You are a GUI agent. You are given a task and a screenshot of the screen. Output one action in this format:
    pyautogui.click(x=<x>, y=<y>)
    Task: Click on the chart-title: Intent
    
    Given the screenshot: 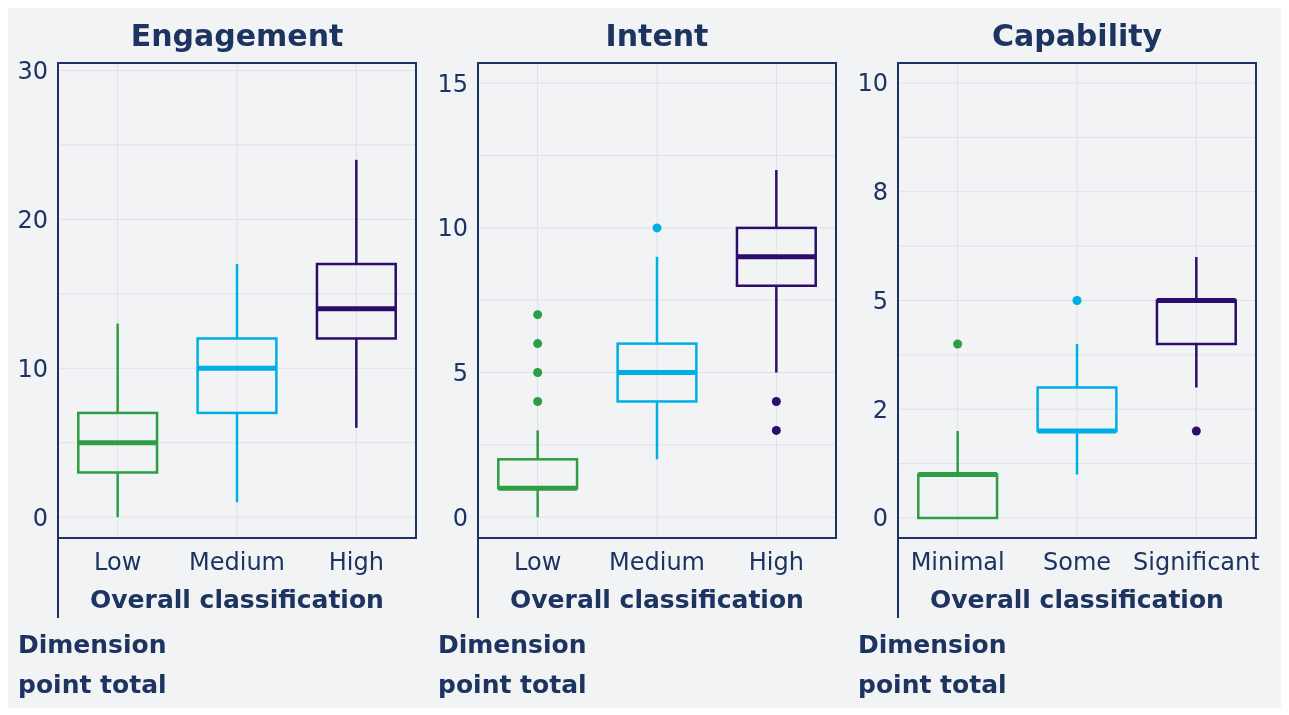 What is the action you would take?
    pyautogui.click(x=657, y=35)
    